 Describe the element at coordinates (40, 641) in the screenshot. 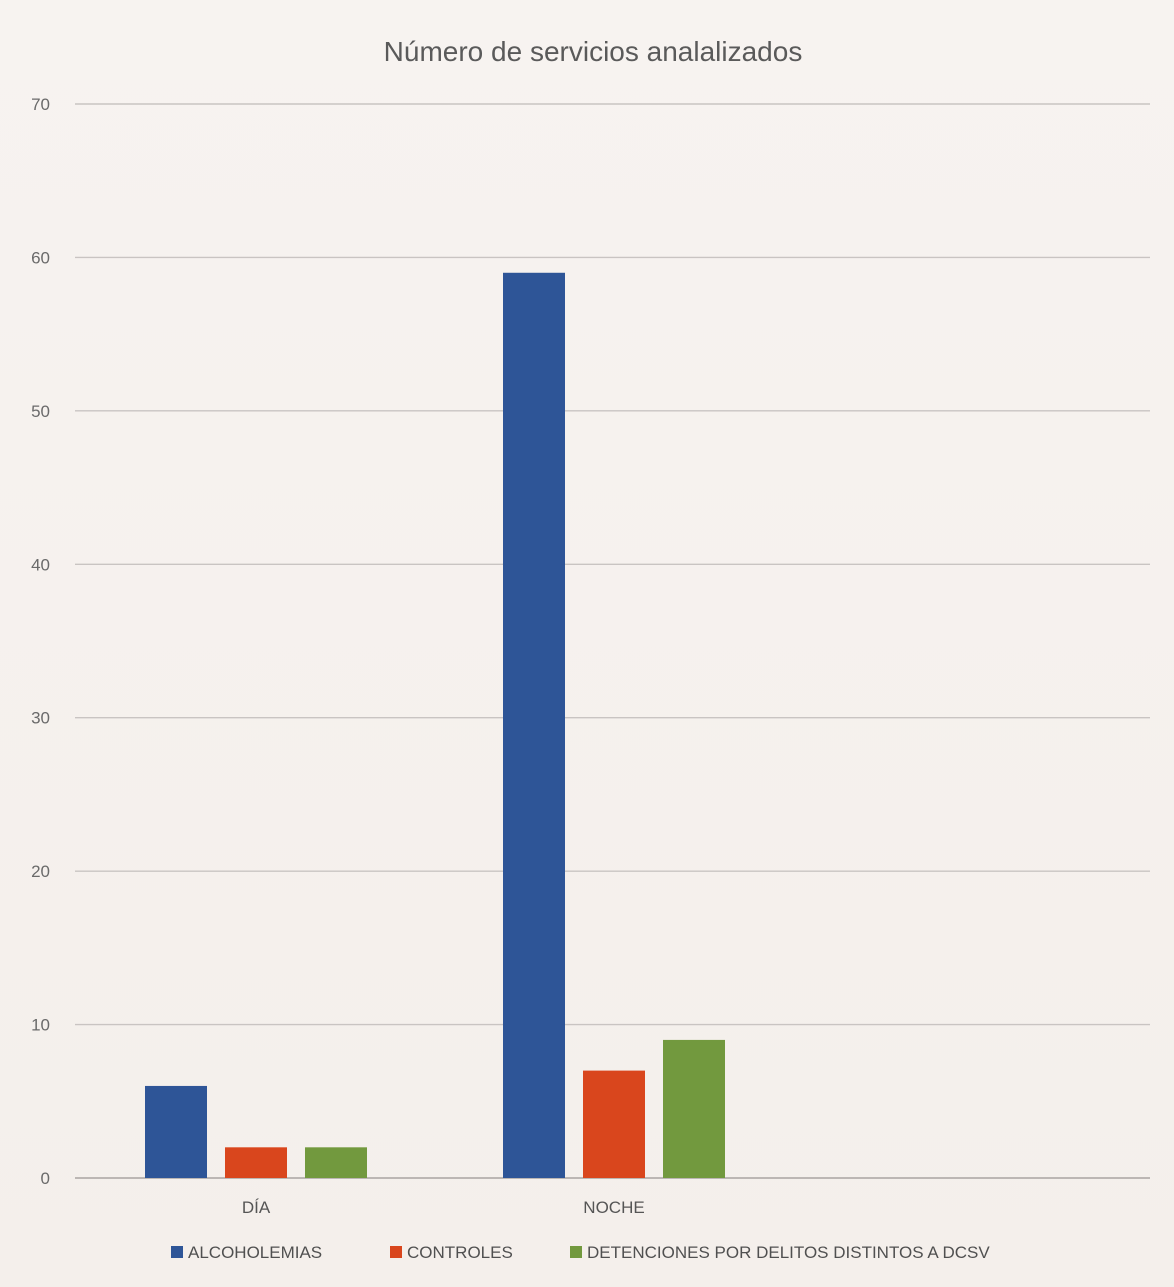

I see `y-axis-ticks: 0 10 20 30 40 50 60 70` at that location.